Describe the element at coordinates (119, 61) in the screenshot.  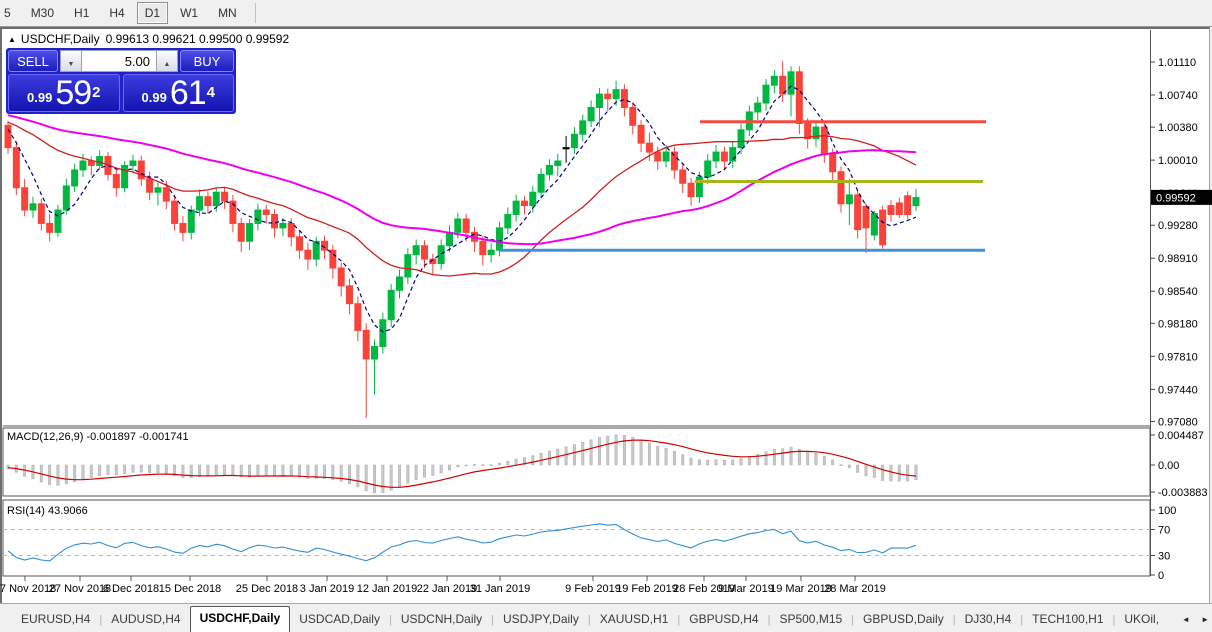
I see `volume-input` at that location.